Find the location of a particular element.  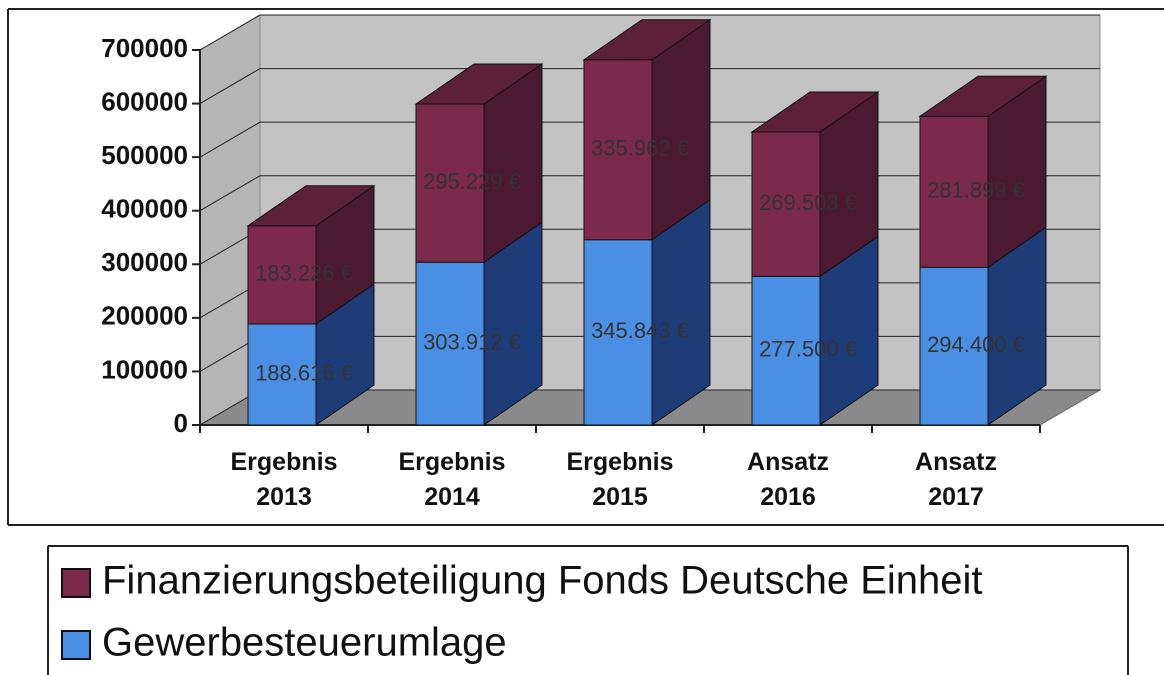

y-tick-label: 100000 is located at coordinates (144, 369).